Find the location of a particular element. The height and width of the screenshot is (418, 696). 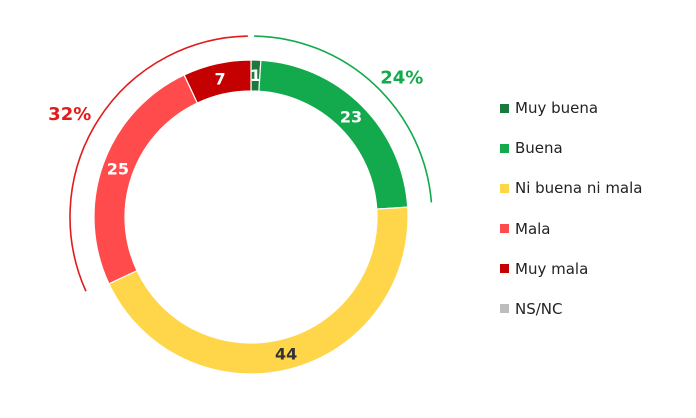

slice-value-label: 44 is located at coordinates (286, 354).